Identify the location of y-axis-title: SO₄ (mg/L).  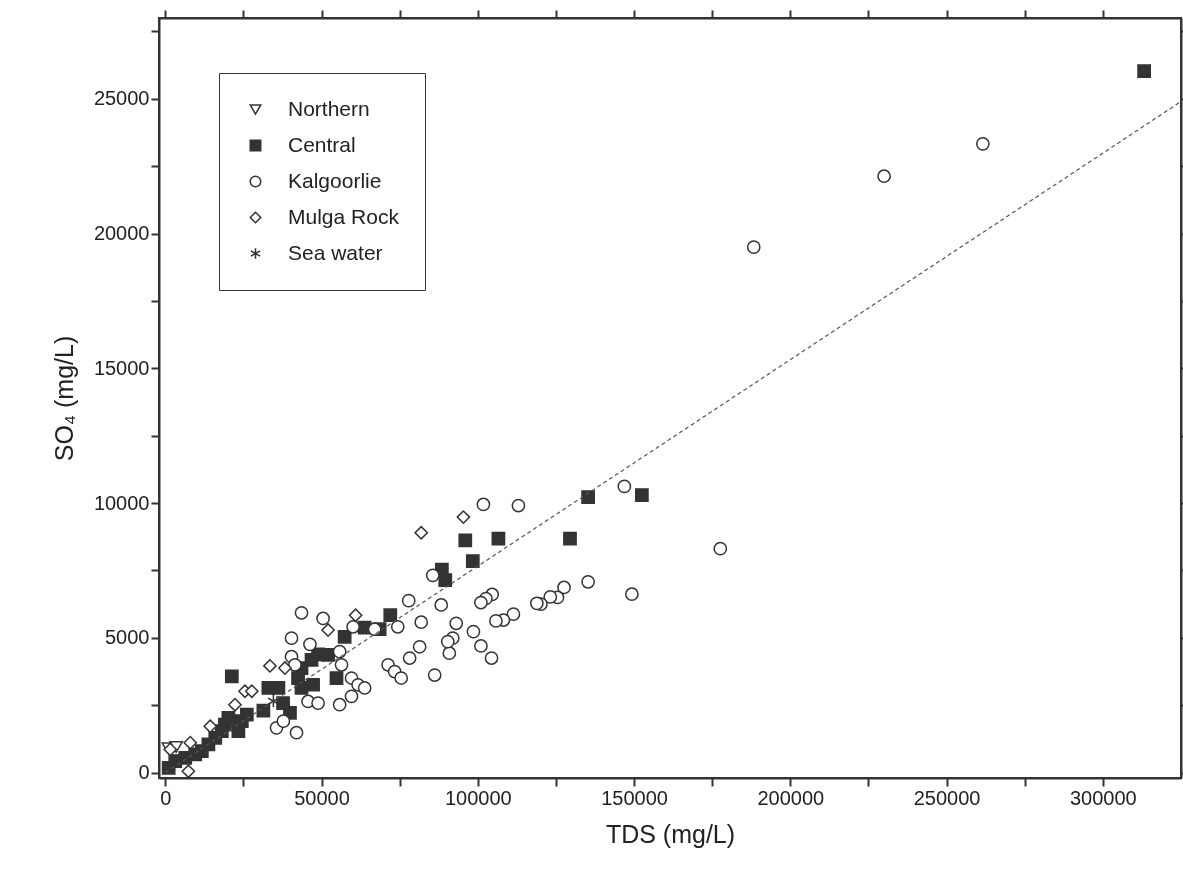
(63, 398).